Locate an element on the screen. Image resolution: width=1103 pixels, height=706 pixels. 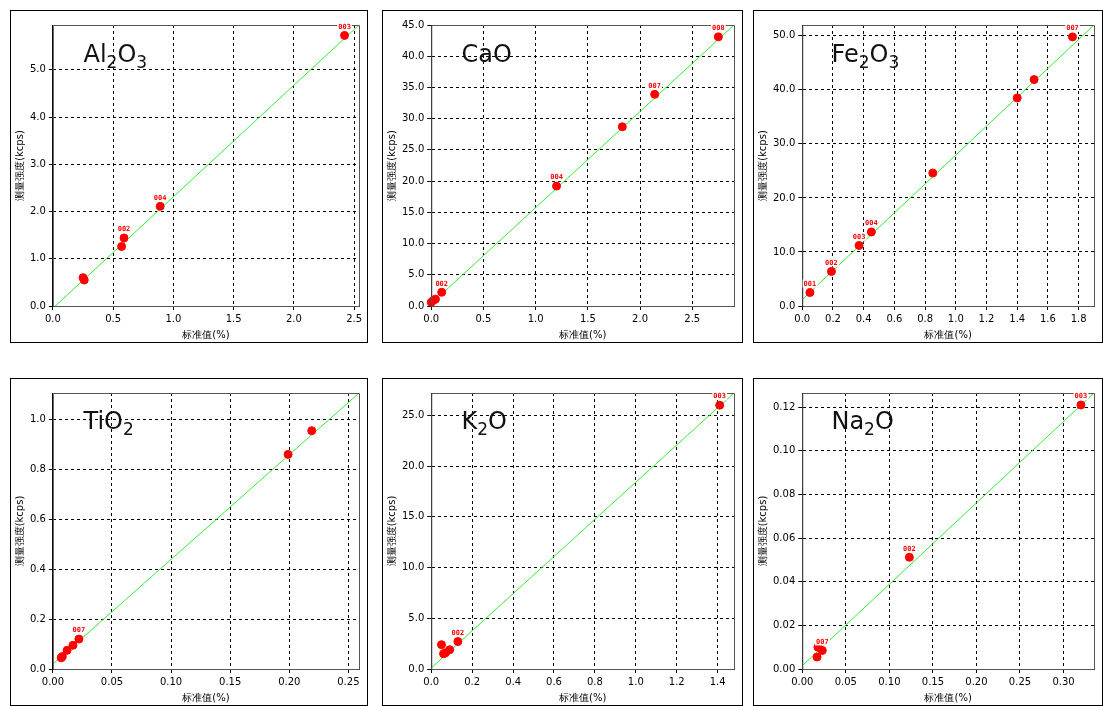
y-tick-label: 0.00 is located at coordinates (784, 668).